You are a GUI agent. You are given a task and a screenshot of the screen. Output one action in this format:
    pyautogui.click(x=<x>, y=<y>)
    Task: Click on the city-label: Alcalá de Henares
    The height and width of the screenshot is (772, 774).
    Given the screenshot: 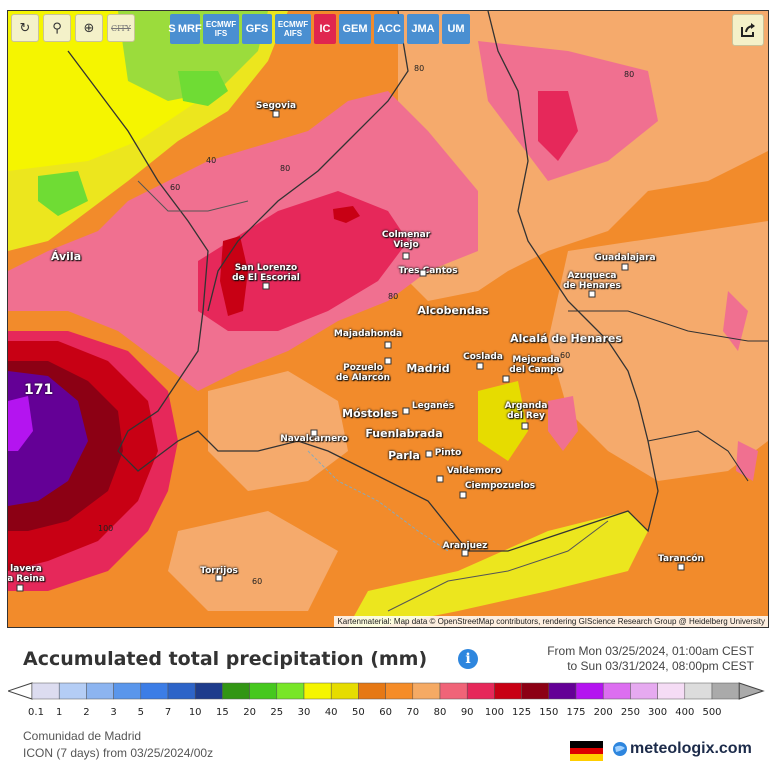 What is the action you would take?
    pyautogui.click(x=566, y=338)
    